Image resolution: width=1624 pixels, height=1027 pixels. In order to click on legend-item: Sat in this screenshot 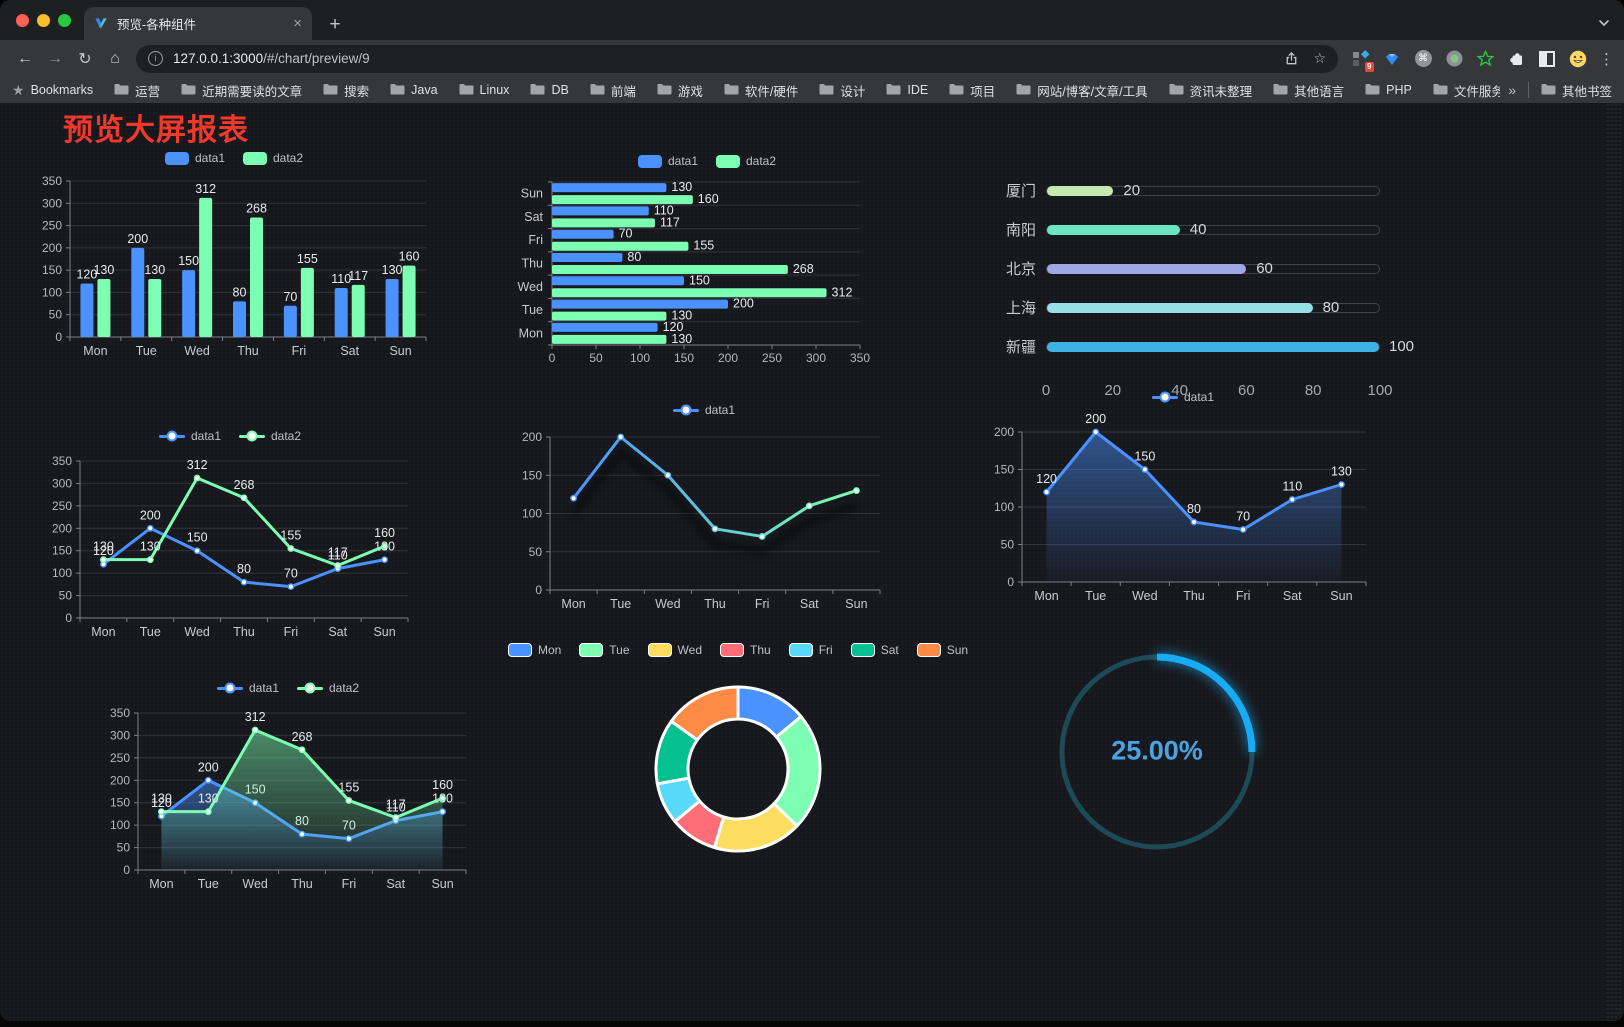, I will do `click(874, 650)`.